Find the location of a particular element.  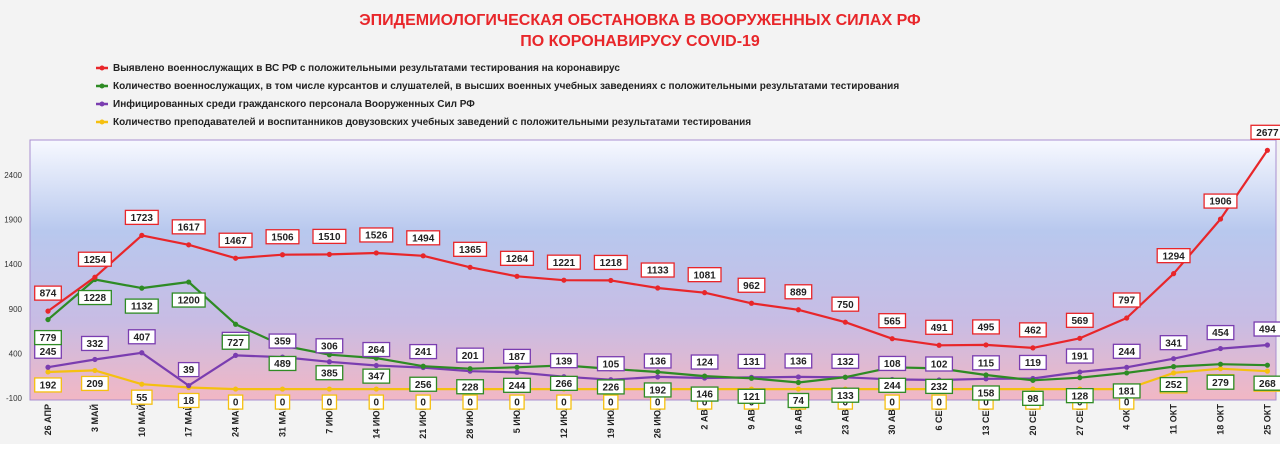

data-label-1-1: 1228 is located at coordinates (94, 297).